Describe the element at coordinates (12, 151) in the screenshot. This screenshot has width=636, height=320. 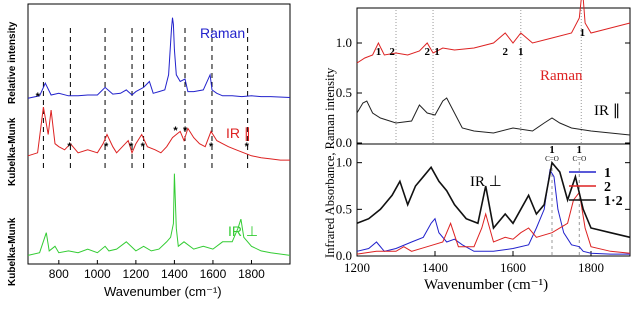
I see `left-ylabel-2: Kubelka-Munk` at that location.